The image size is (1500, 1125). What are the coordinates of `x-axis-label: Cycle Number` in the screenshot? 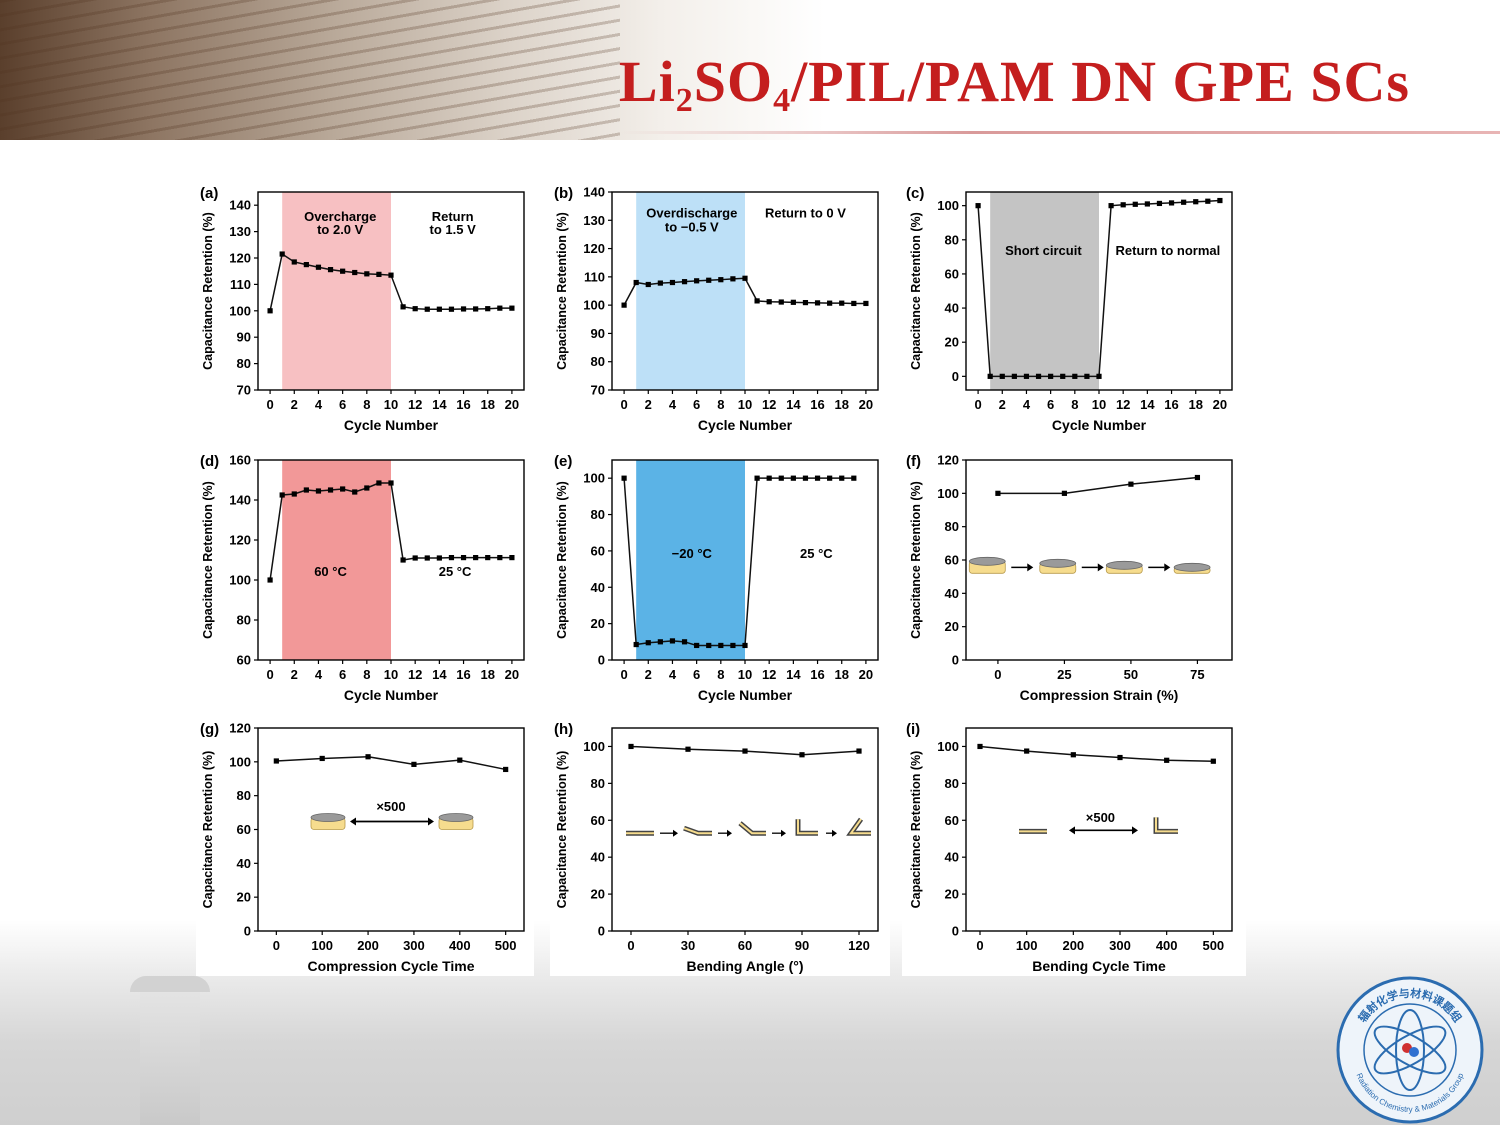 It's located at (1099, 425).